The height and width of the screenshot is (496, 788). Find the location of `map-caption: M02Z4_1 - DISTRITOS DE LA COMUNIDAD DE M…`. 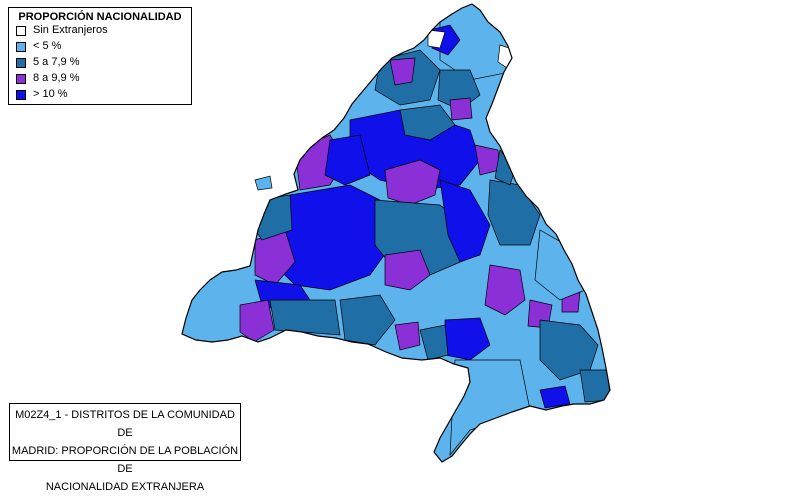

map-caption: M02Z4_1 - DISTRITOS DE LA COMUNIDAD DE M… is located at coordinates (125, 448).